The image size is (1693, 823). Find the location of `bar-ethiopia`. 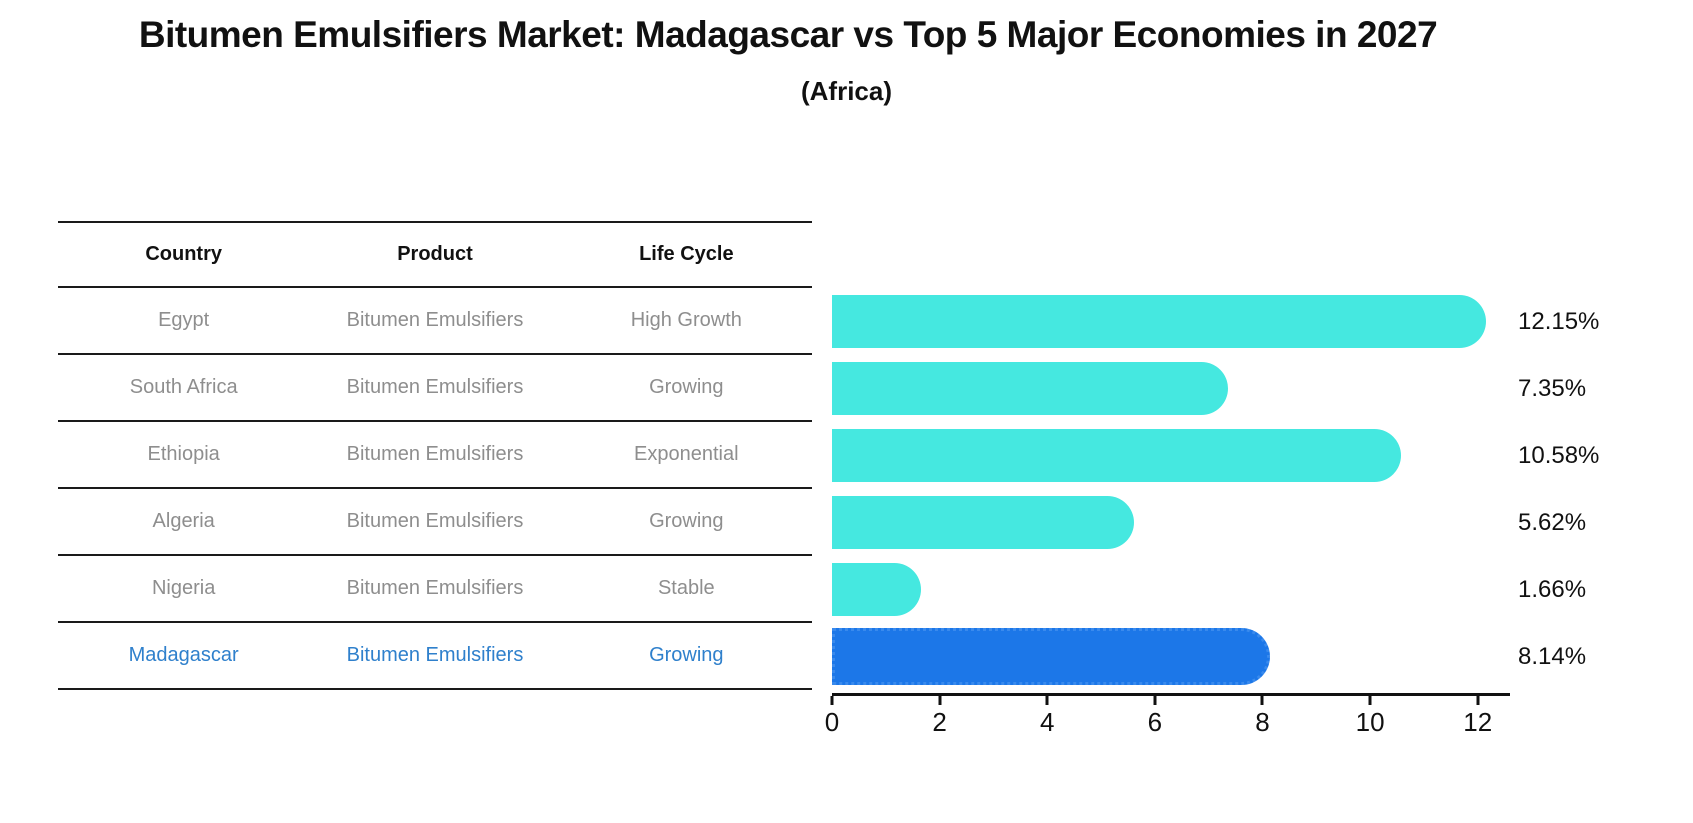

bar-ethiopia is located at coordinates (1117, 455).